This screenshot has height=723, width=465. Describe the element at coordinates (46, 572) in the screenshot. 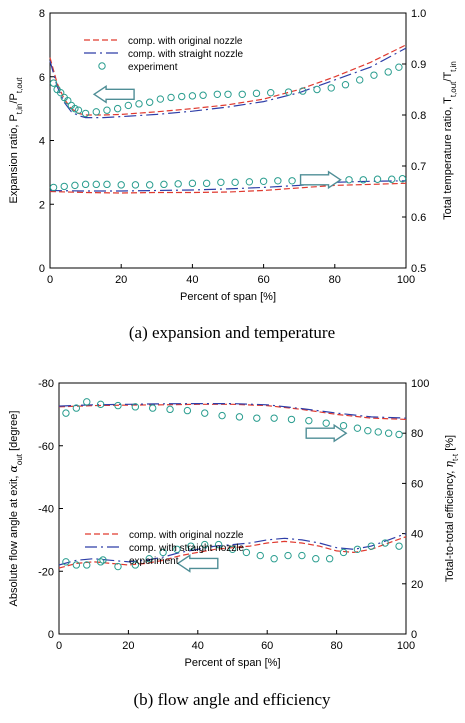

I see `y-left-tick-label: -20` at that location.